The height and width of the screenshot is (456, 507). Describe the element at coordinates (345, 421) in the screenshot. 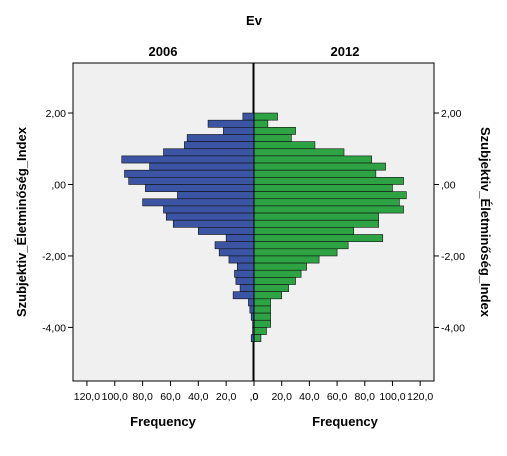

I see `x-axis-label-right: Frequency` at that location.